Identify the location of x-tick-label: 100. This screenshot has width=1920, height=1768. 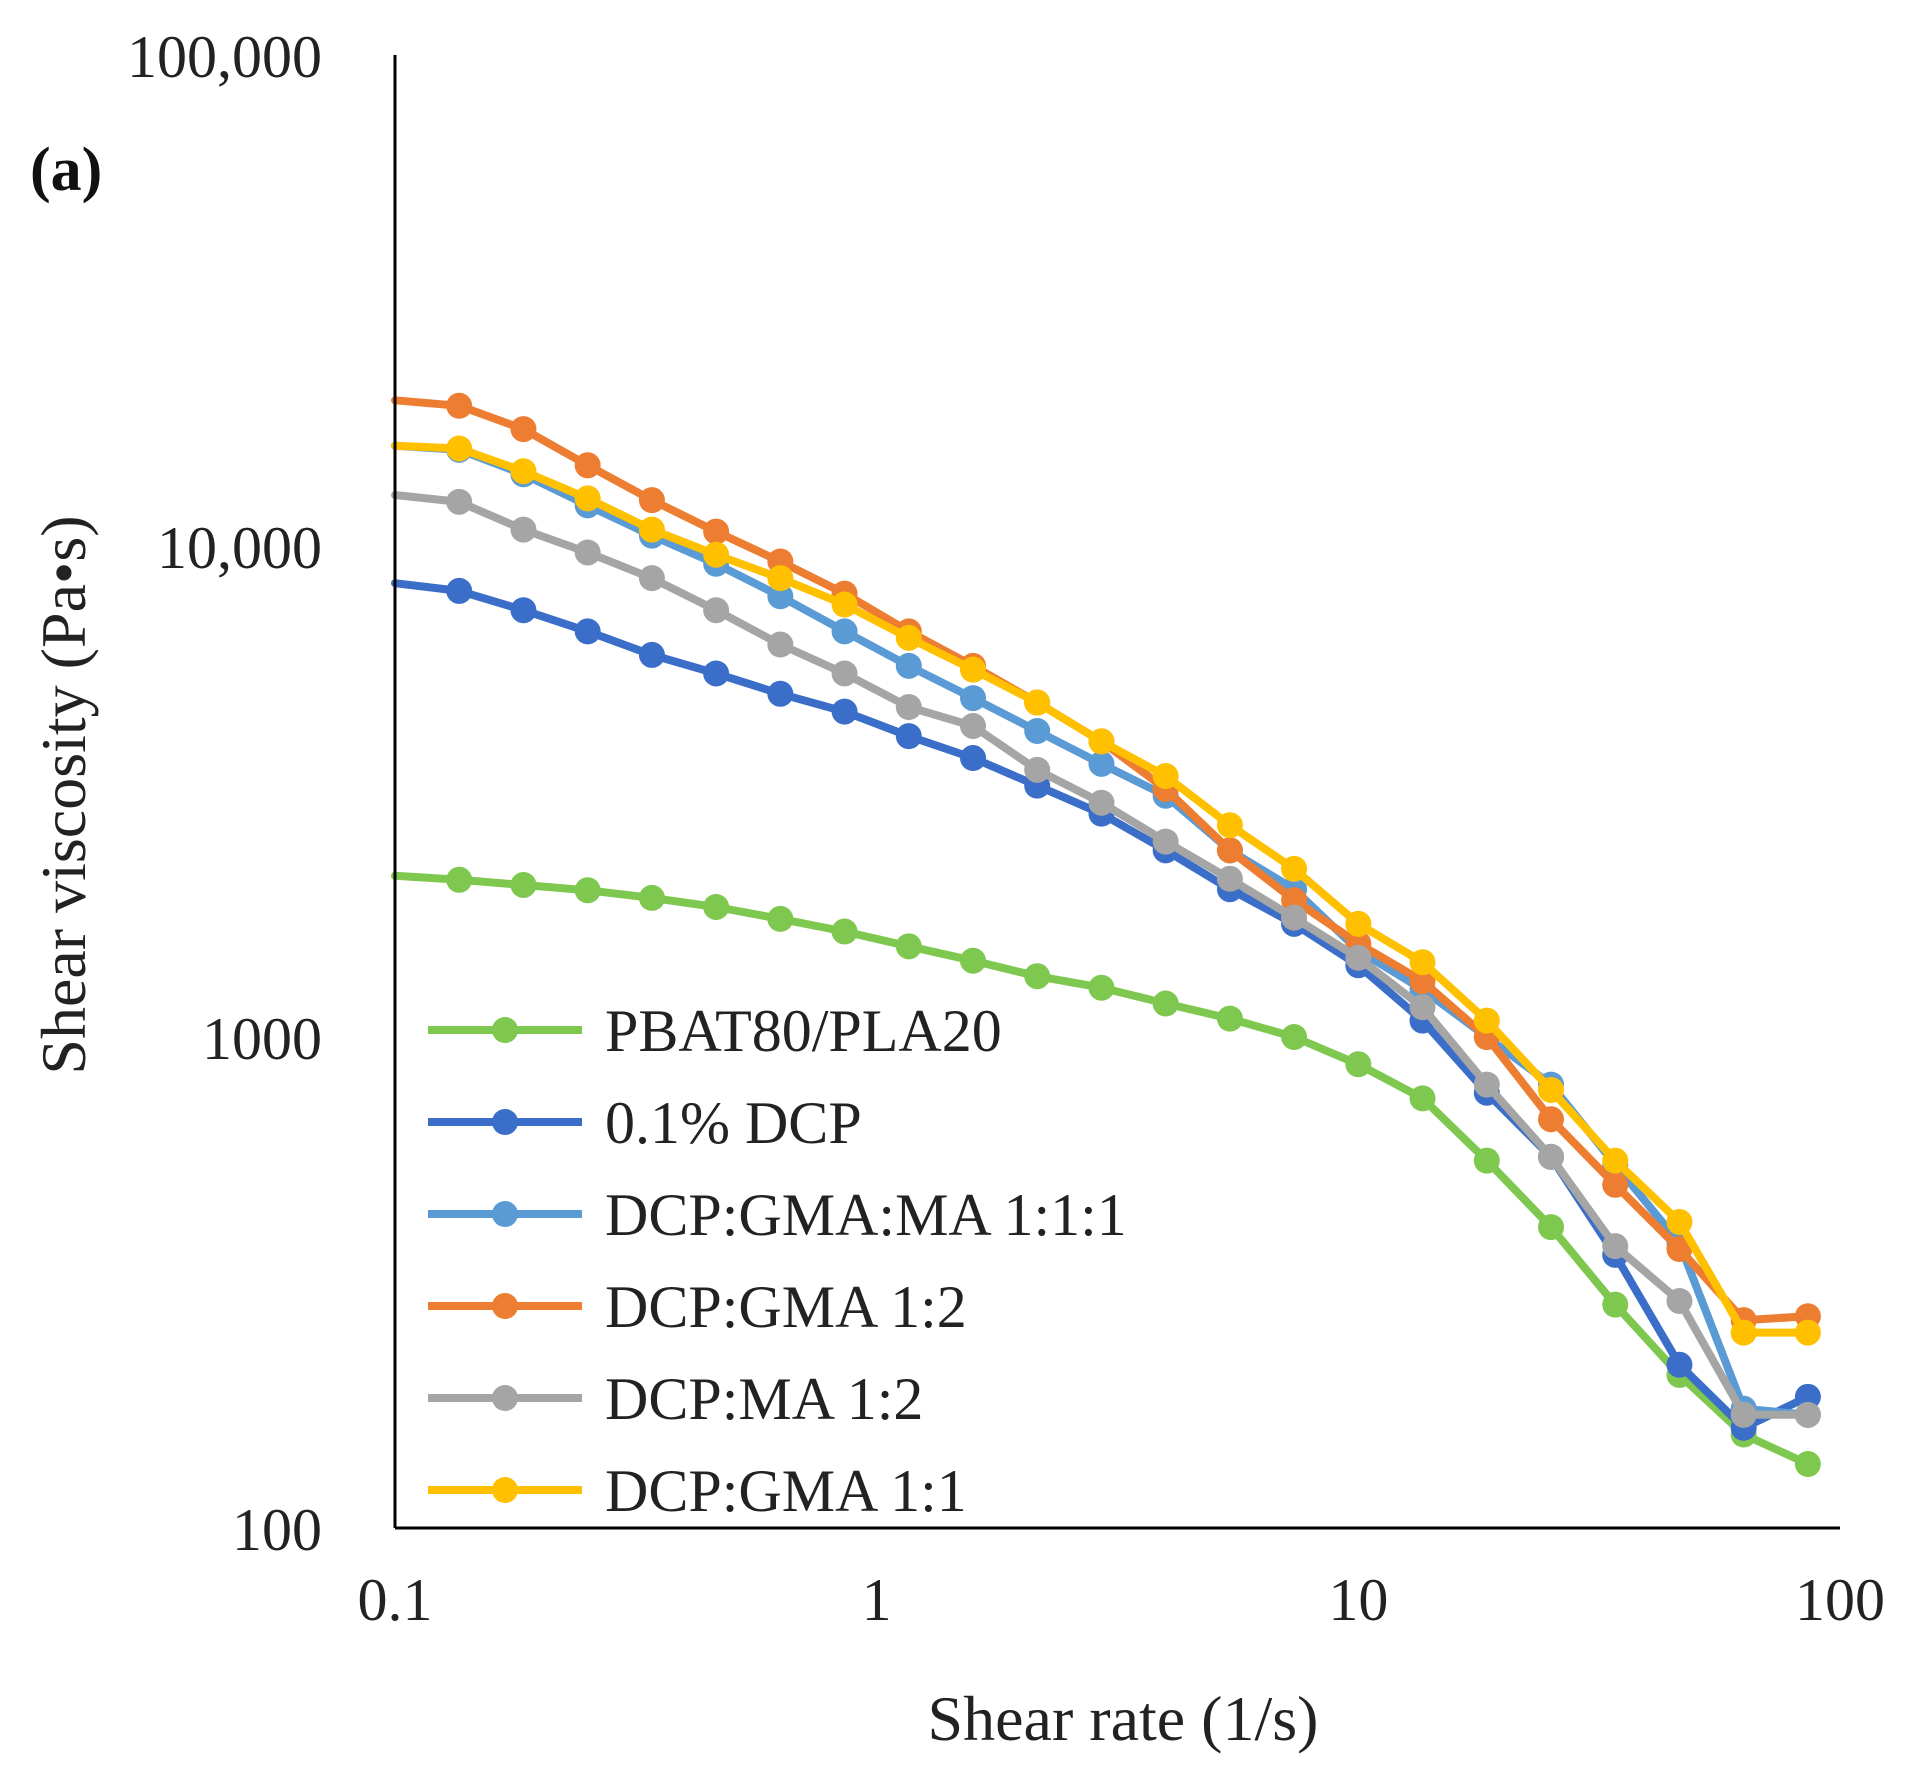
(1840, 1600).